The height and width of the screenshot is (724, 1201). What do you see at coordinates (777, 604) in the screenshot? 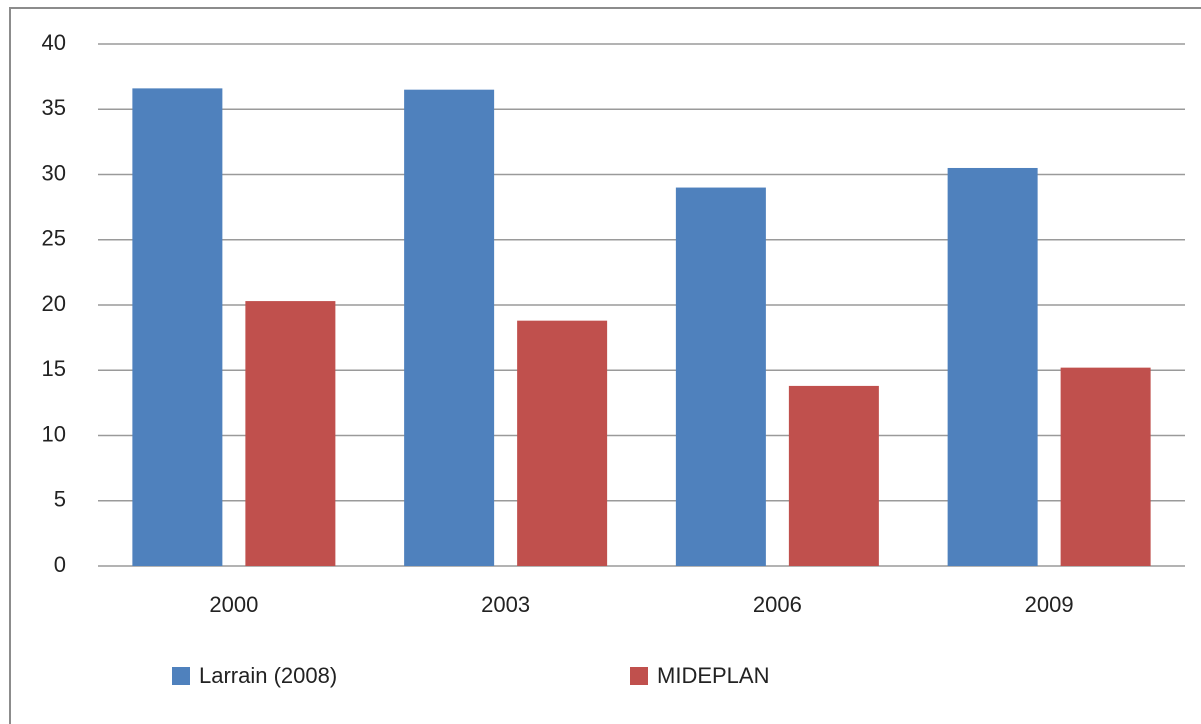
I see `x-tick-label: 2006` at bounding box center [777, 604].